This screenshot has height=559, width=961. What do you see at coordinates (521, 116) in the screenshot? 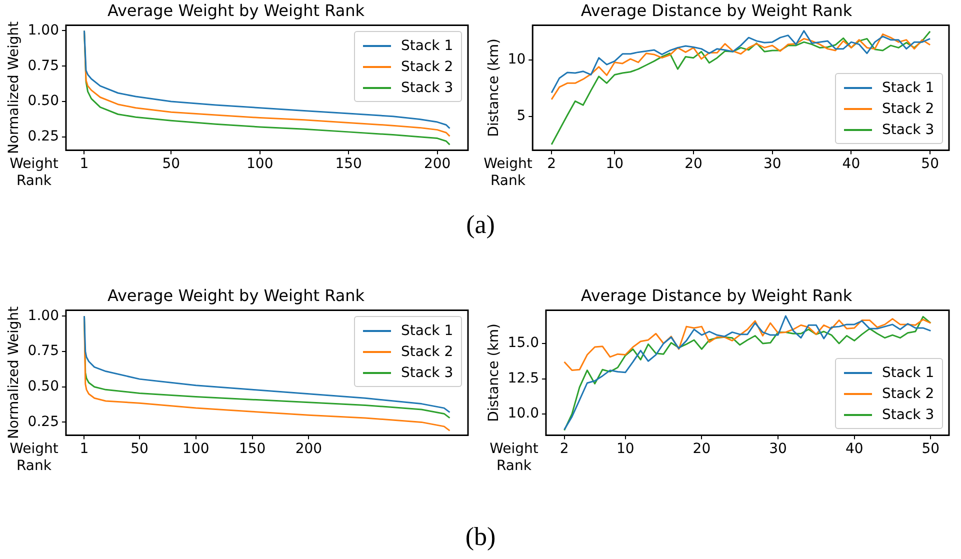
I see `y-tick-label: 5` at bounding box center [521, 116].